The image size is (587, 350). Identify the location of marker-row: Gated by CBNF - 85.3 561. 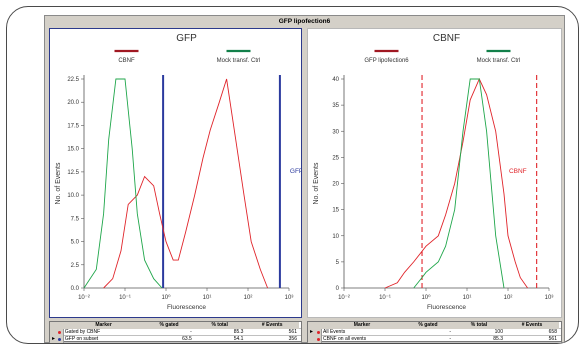
(175, 332).